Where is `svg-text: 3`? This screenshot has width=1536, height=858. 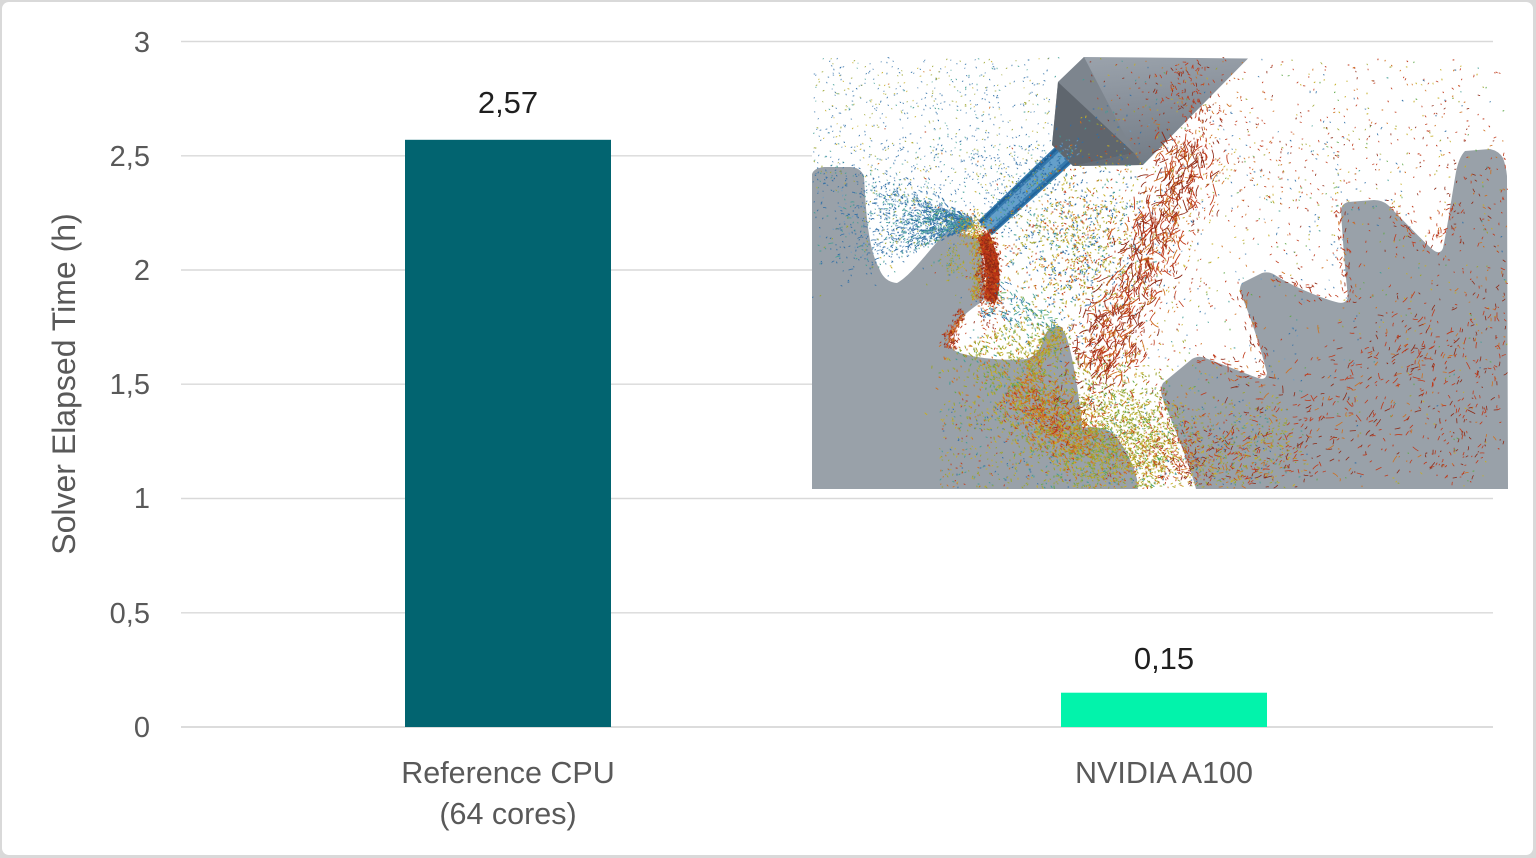 svg-text: 3 is located at coordinates (142, 43).